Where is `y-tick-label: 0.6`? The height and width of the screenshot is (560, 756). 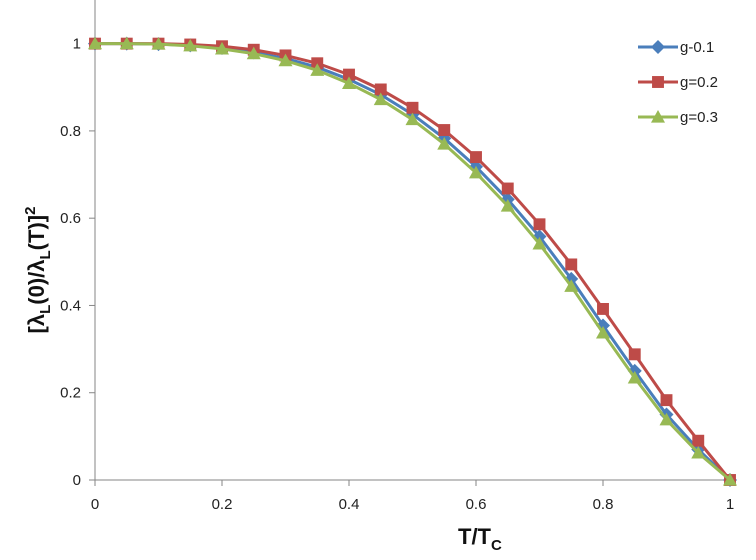
y-tick-label: 0.6 is located at coordinates (70, 218).